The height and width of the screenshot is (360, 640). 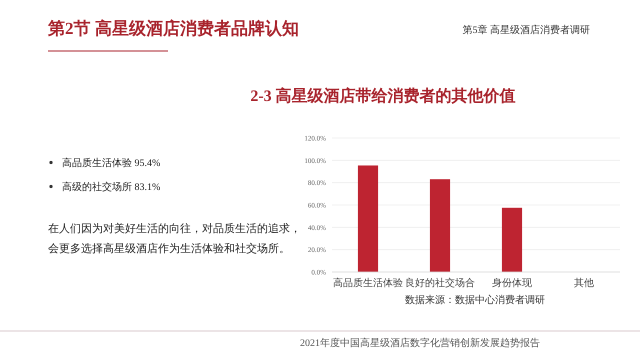 What do you see at coordinates (420, 343) in the screenshot?
I see `text: 2021年度中国高星级酒店数字化营销创新发展趋势报告` at bounding box center [420, 343].